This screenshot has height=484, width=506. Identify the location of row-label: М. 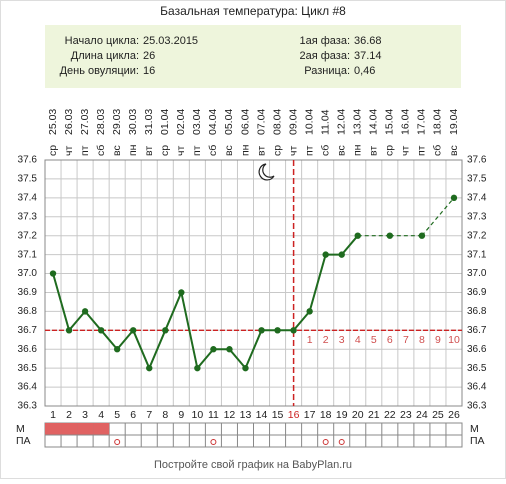
(20, 429).